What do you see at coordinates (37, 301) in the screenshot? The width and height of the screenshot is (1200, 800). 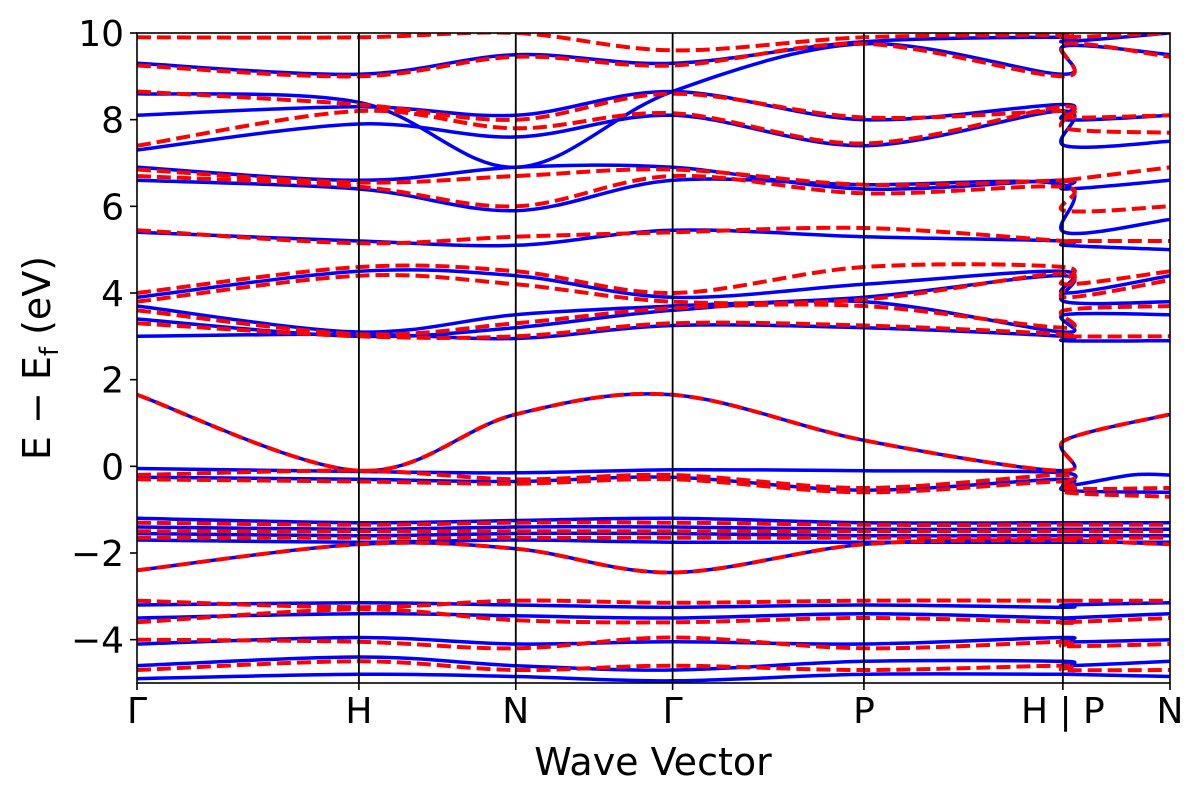 I see `y-axis-label-unit: (eV)` at bounding box center [37, 301].